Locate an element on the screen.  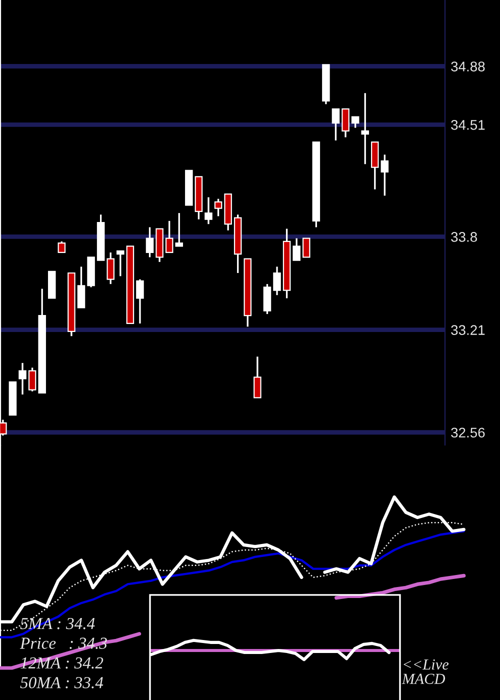
y-tick-label: 33.21 is located at coordinates (468, 330).